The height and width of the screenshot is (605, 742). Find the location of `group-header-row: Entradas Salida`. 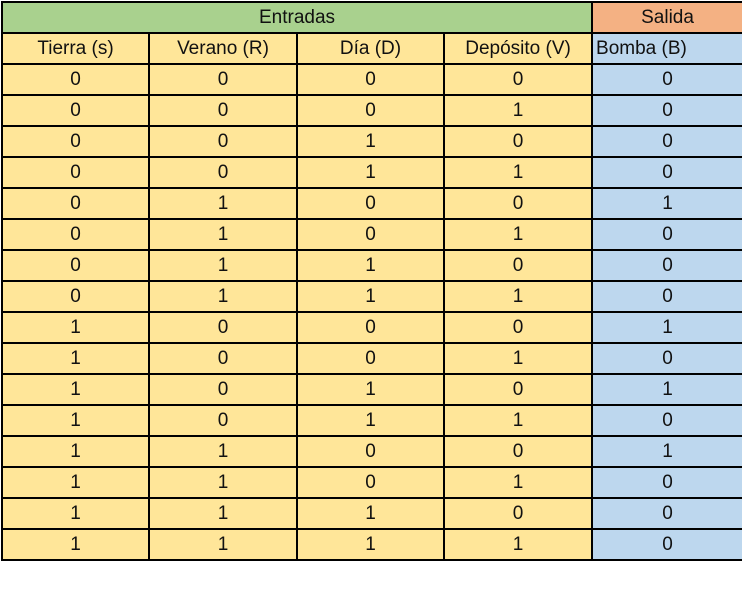

group-header-row: Entradas Salida is located at coordinates (371, 17).